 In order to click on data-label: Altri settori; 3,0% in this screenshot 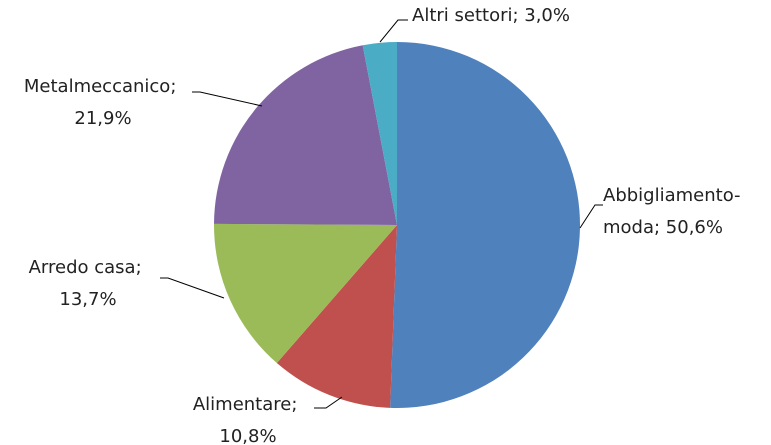, I will do `click(491, 15)`.